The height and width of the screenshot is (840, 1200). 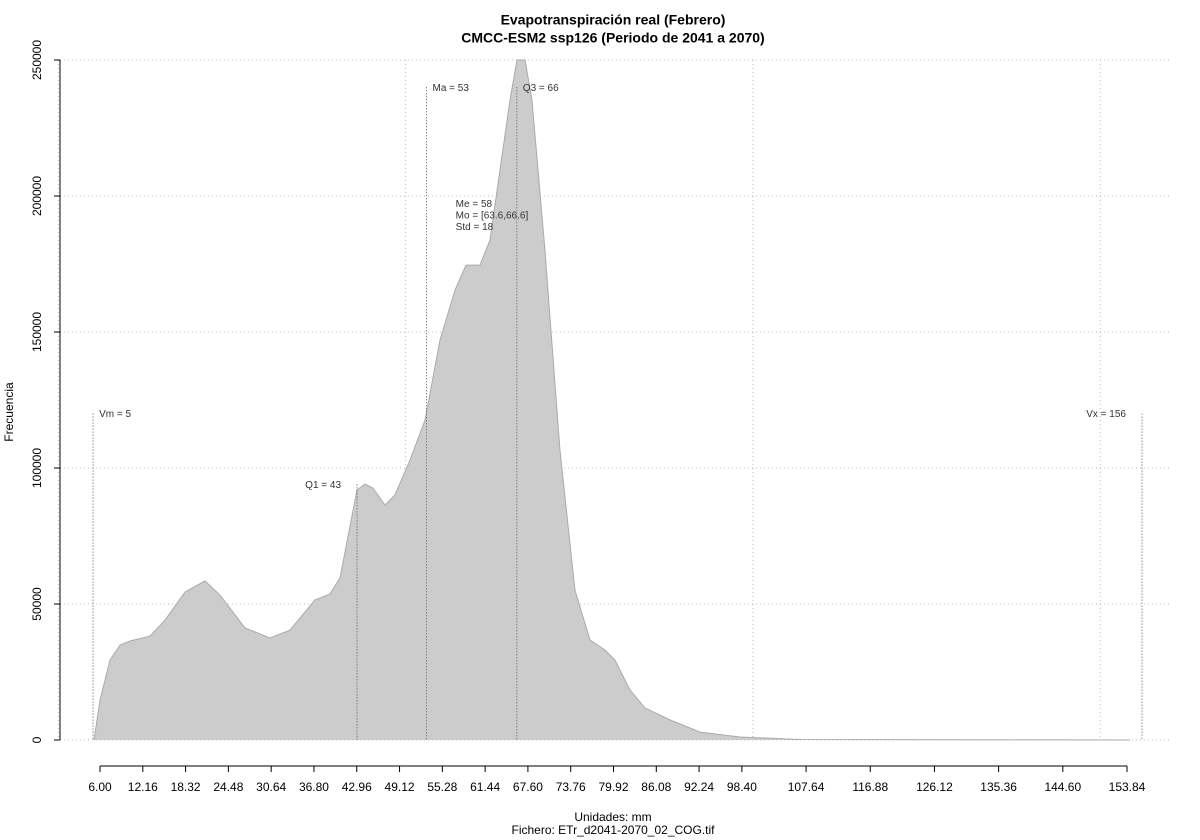 I want to click on stats-label: Std = 18, so click(x=475, y=227).